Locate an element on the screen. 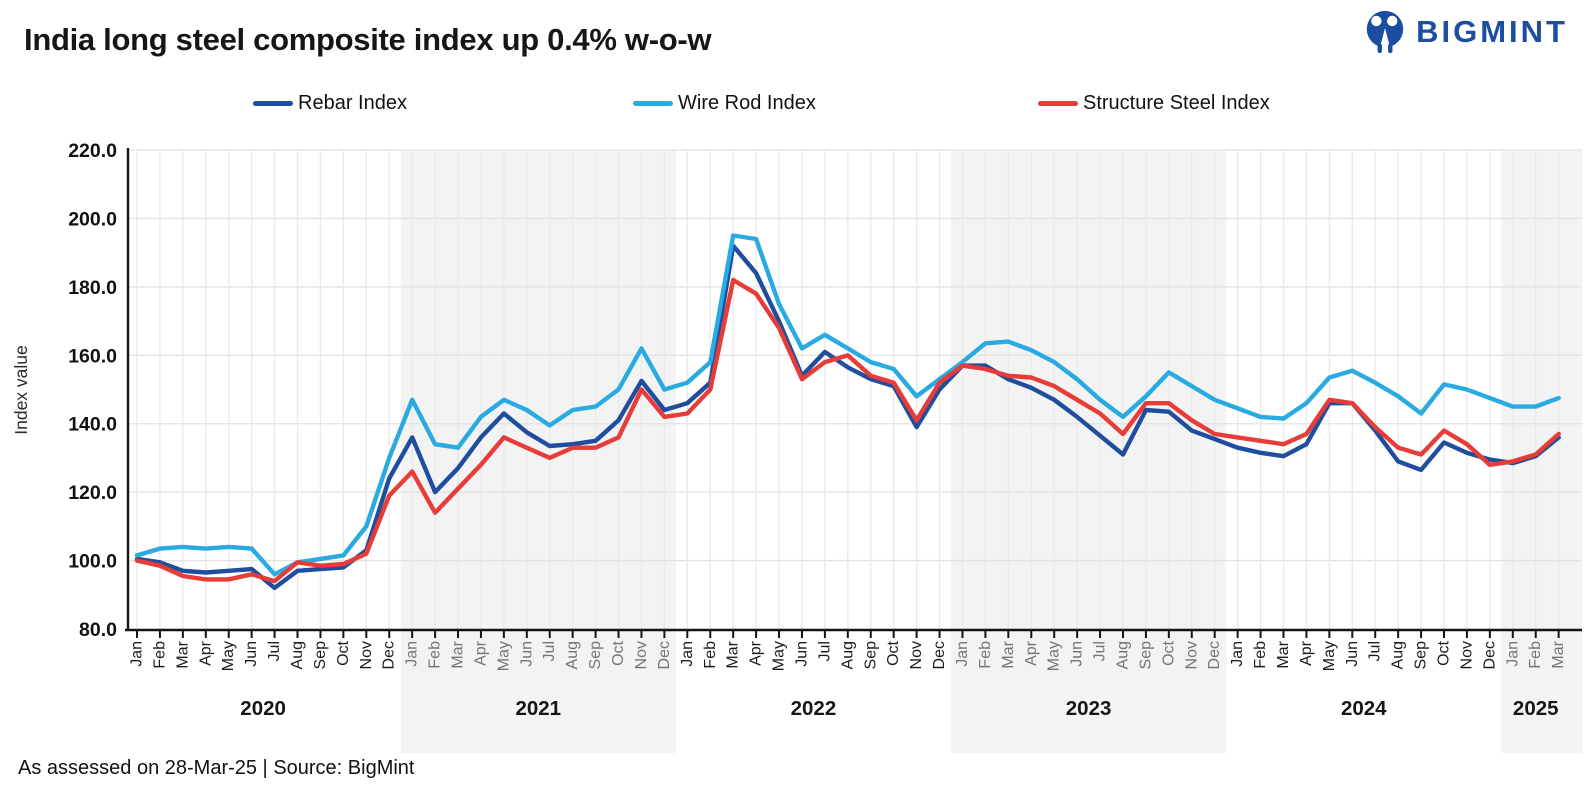  y-tick-label: 160.0 is located at coordinates (92, 356).